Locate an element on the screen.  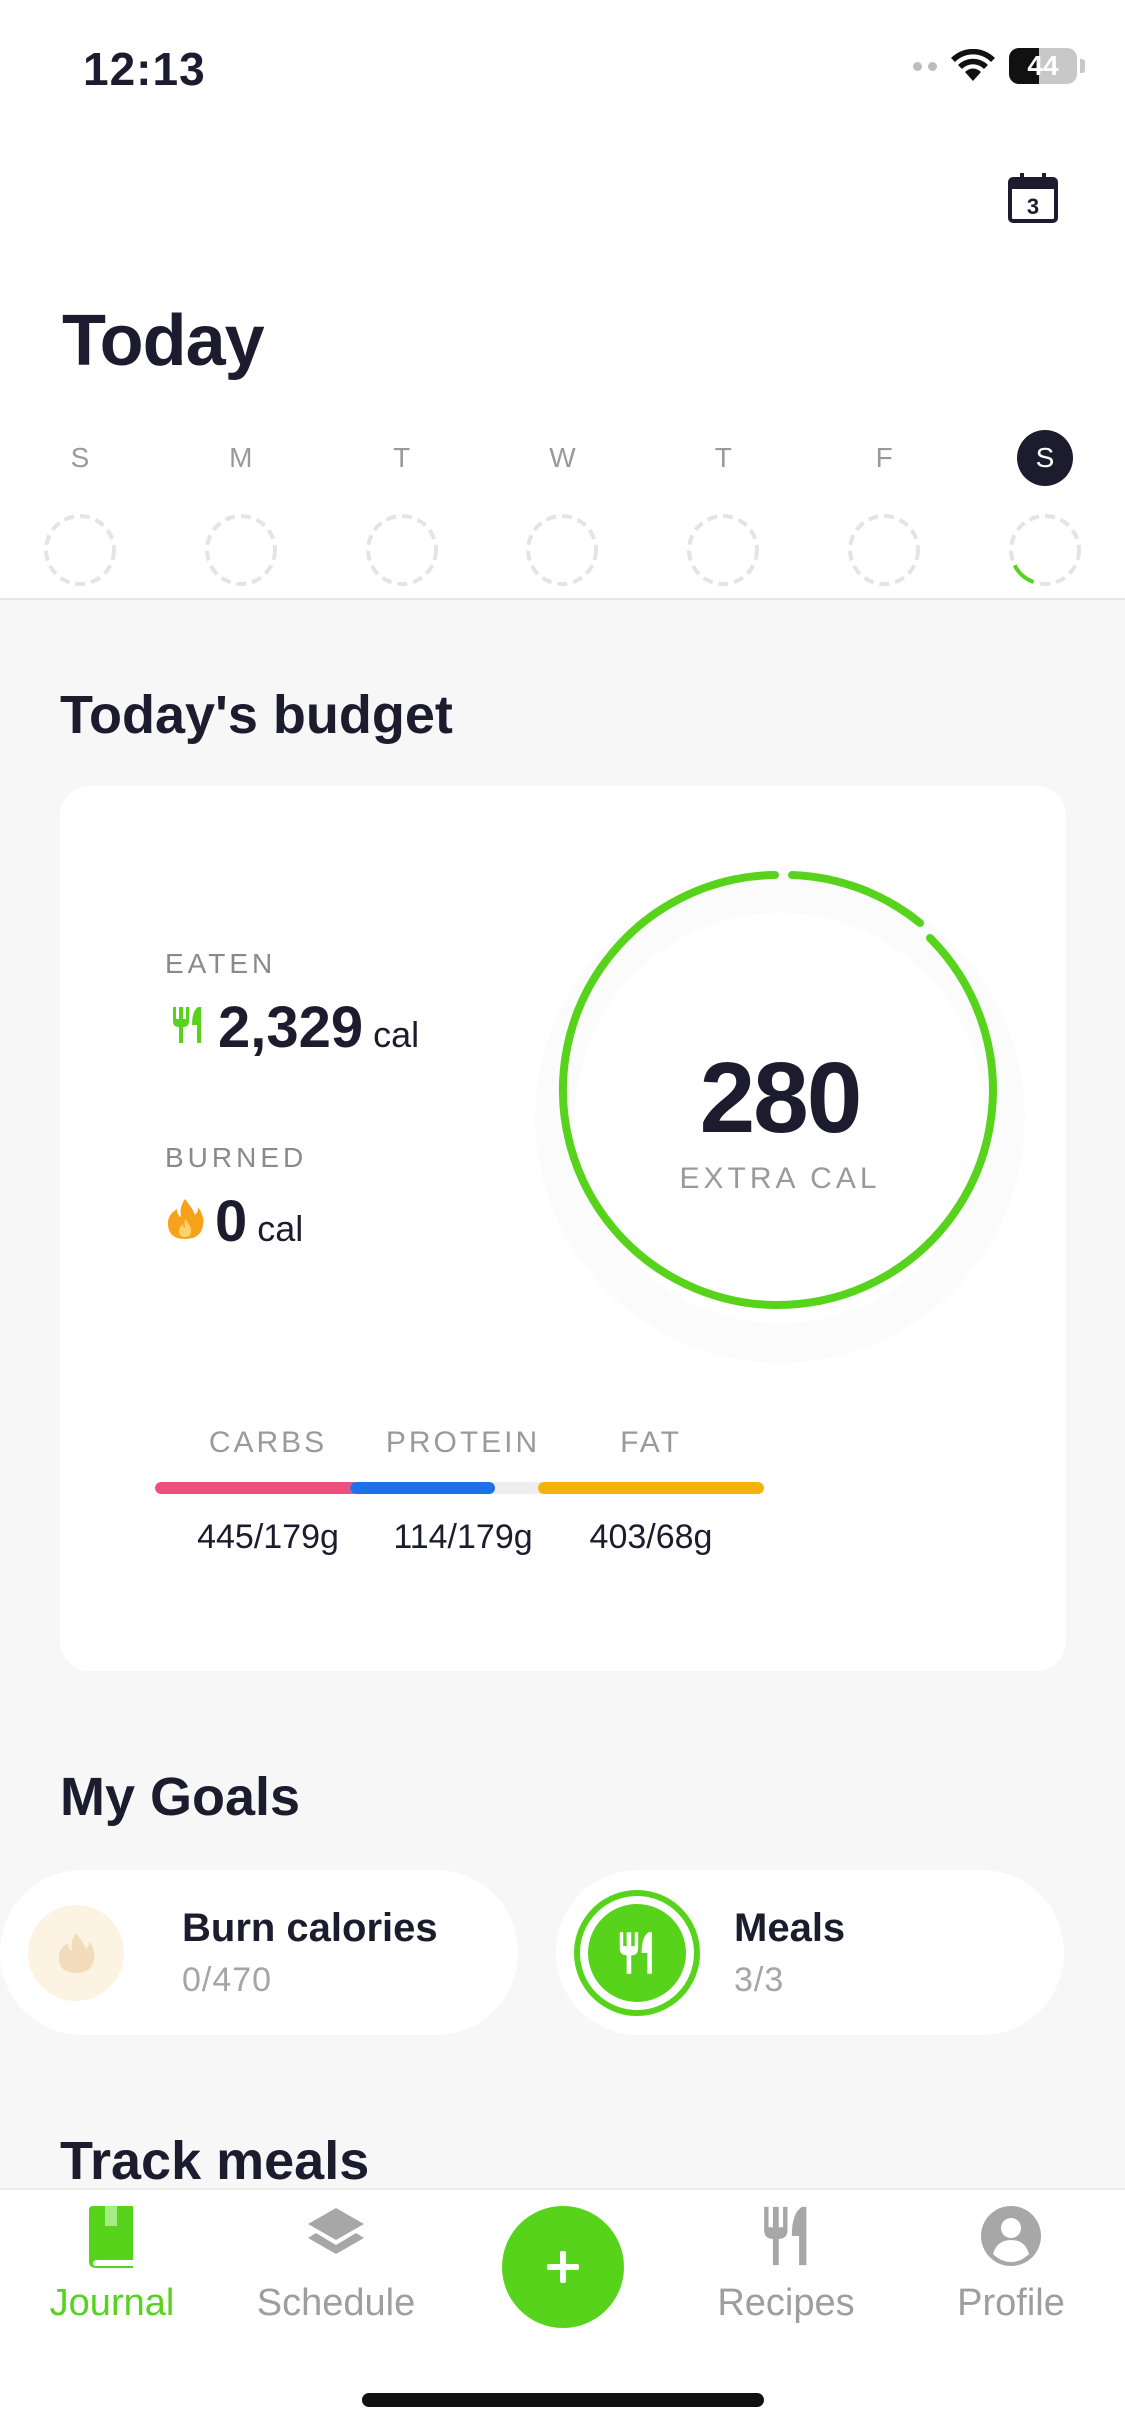
budget-title: Today's budget is located at coordinates (256, 715).